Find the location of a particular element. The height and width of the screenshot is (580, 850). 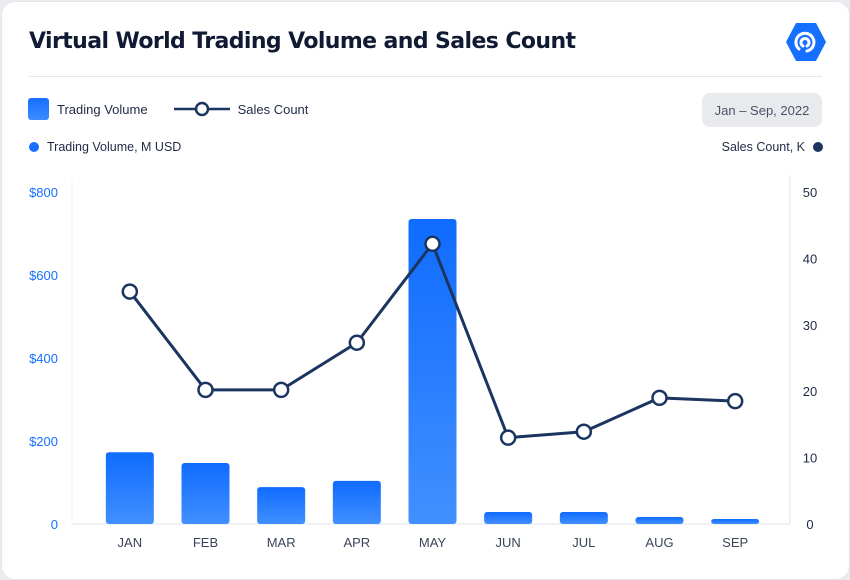

legend-bar-label: Trading Volume is located at coordinates (102, 109).